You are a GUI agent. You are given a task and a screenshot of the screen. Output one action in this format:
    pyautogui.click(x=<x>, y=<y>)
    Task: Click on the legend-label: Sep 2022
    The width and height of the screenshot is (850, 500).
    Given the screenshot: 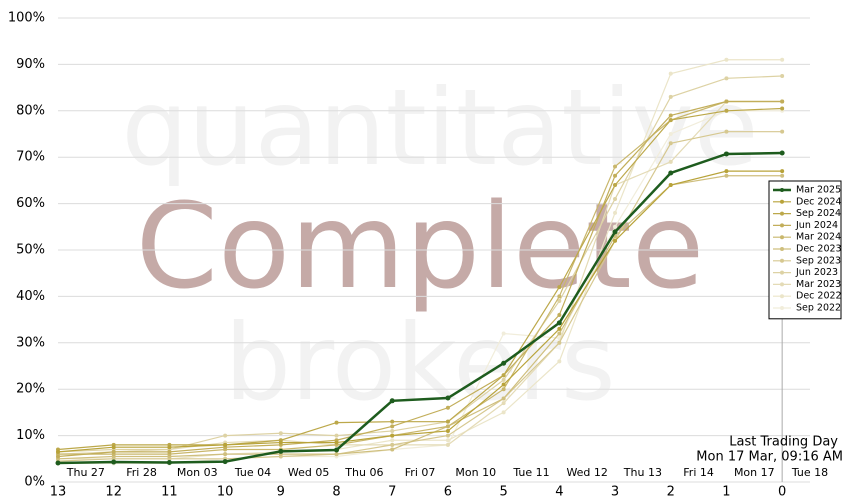 What is the action you would take?
    pyautogui.click(x=818, y=308)
    